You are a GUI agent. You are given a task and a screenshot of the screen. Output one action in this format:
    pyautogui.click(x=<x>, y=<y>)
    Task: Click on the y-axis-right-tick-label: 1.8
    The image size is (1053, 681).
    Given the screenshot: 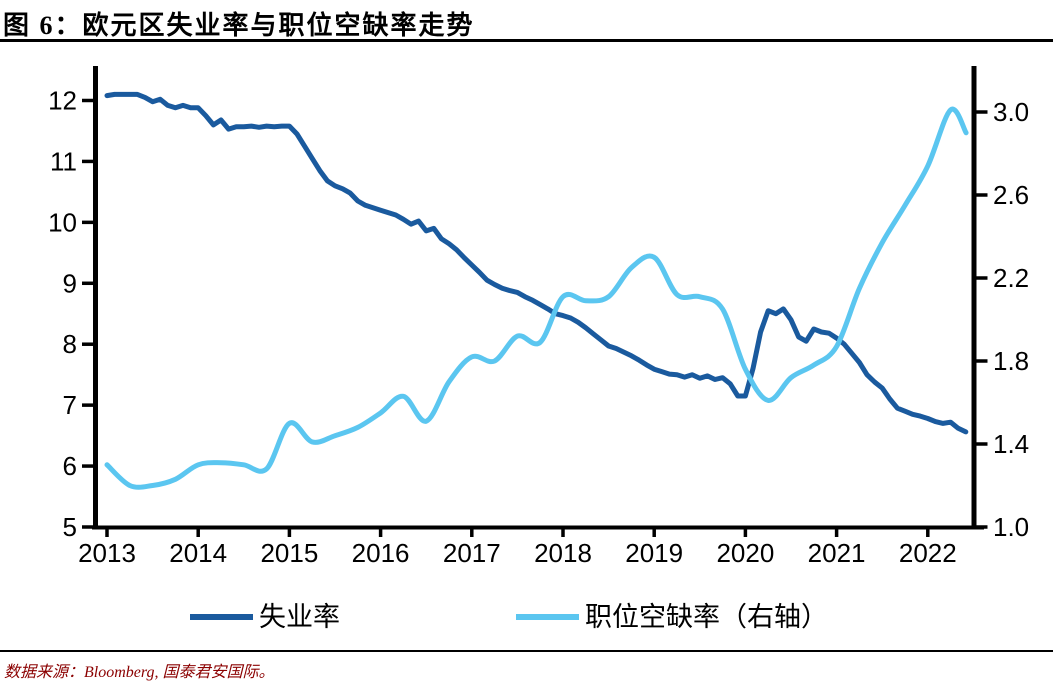 What is the action you would take?
    pyautogui.click(x=1011, y=361)
    